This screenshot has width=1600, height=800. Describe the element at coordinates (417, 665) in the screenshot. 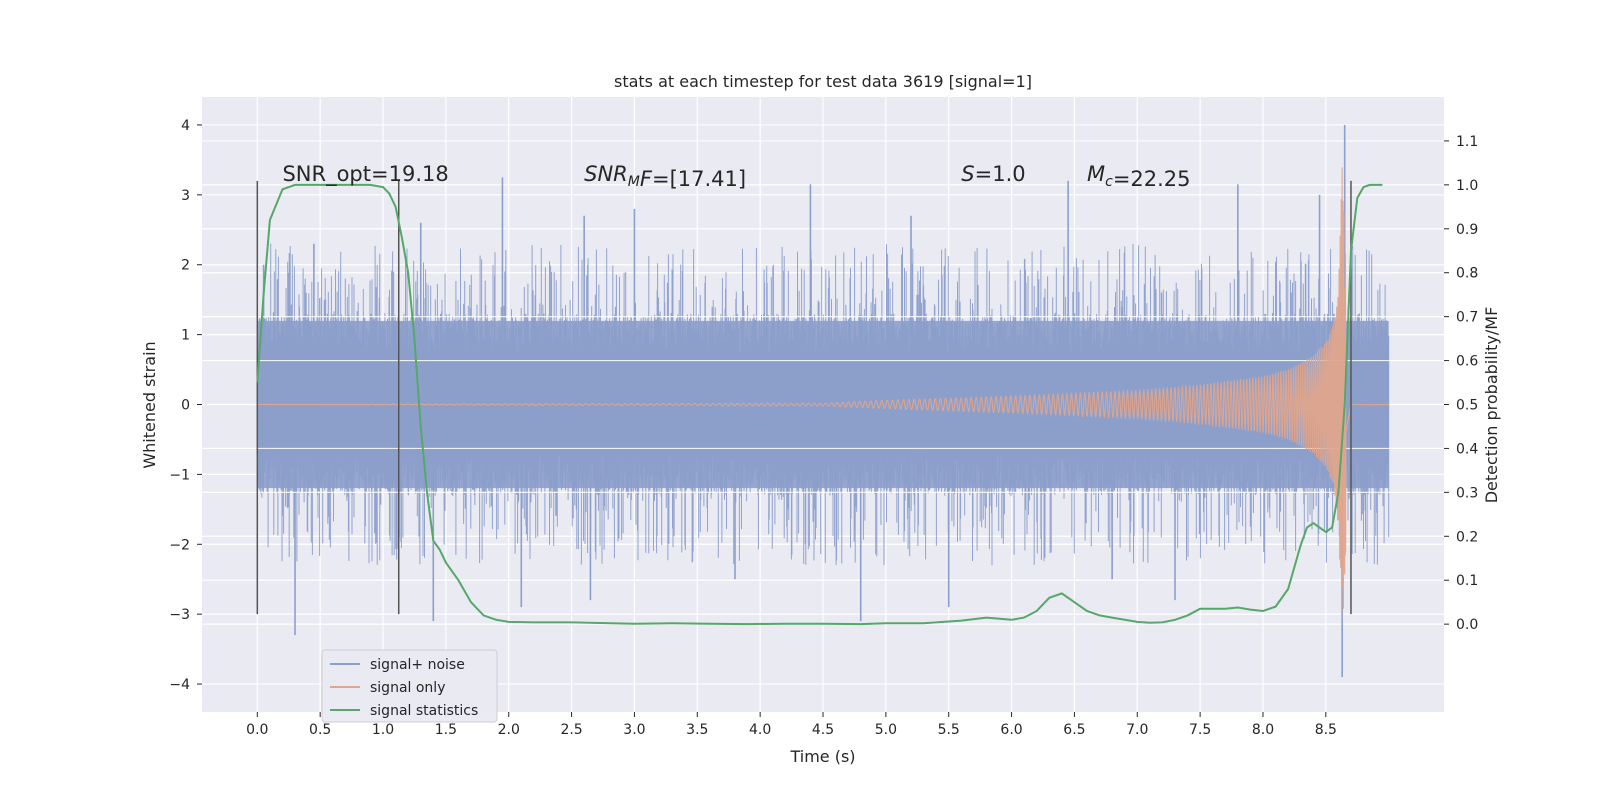

I see `legend-label: signal+ noise` at that location.